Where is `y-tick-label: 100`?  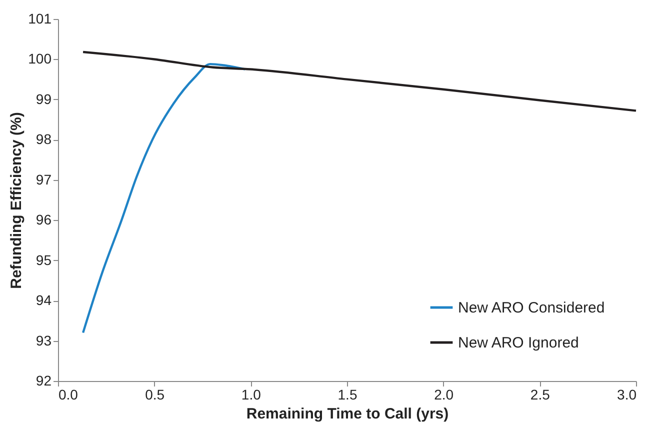 y-tick-label: 100 is located at coordinates (40, 58).